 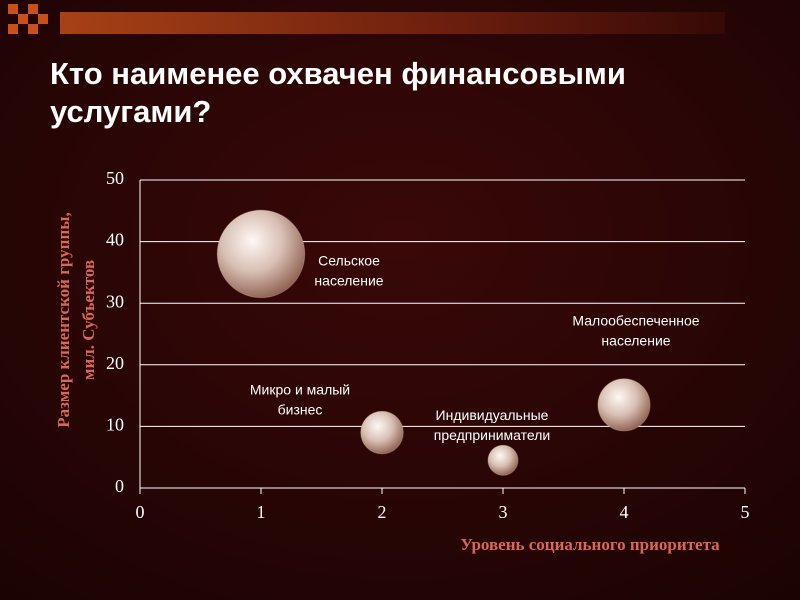 I want to click on bubble-label: Сельское, so click(x=349, y=261).